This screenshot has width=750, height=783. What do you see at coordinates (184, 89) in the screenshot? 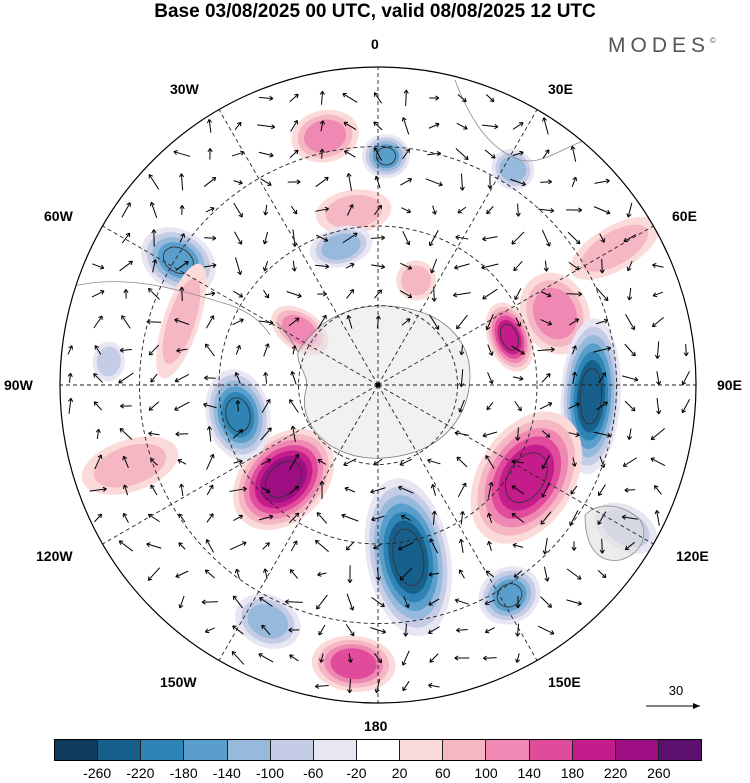
I see `label-30w: 30W` at bounding box center [184, 89].